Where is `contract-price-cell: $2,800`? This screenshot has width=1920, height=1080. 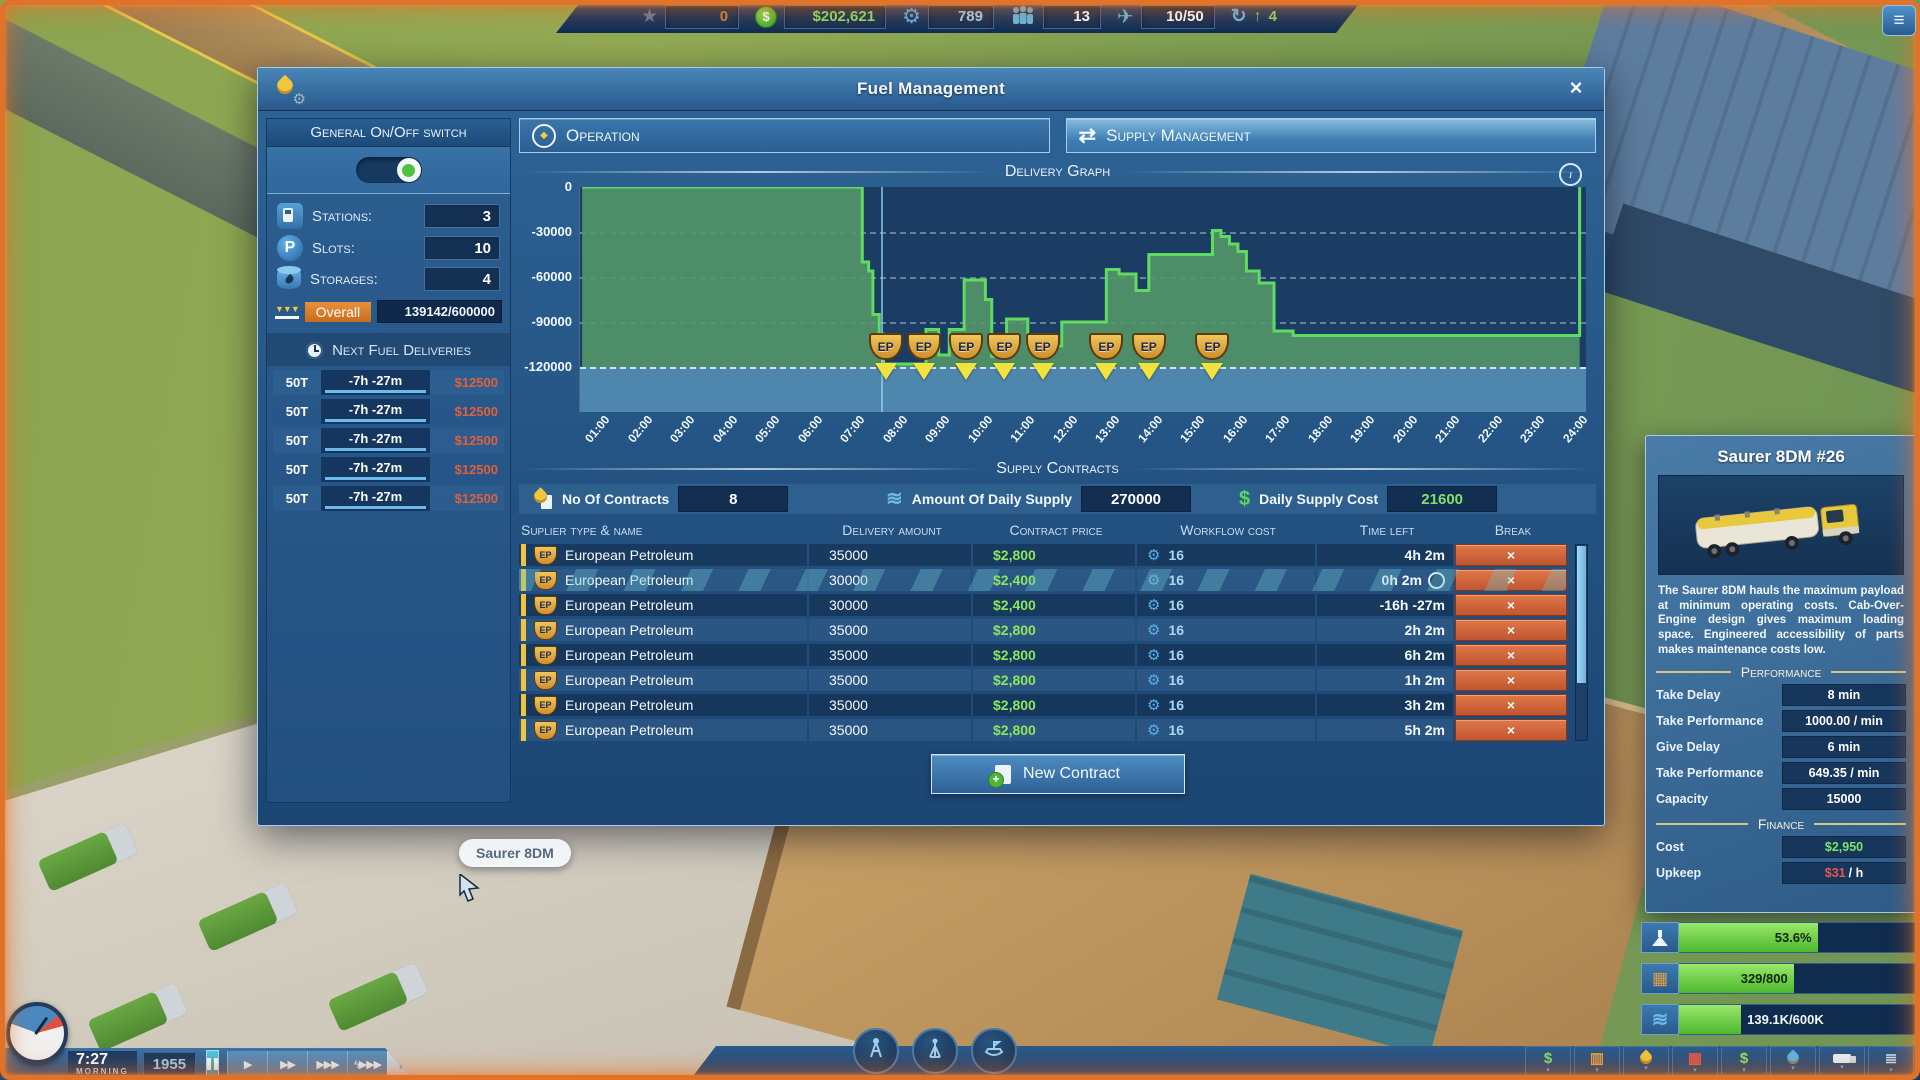 contract-price-cell: $2,800 is located at coordinates (1054, 555).